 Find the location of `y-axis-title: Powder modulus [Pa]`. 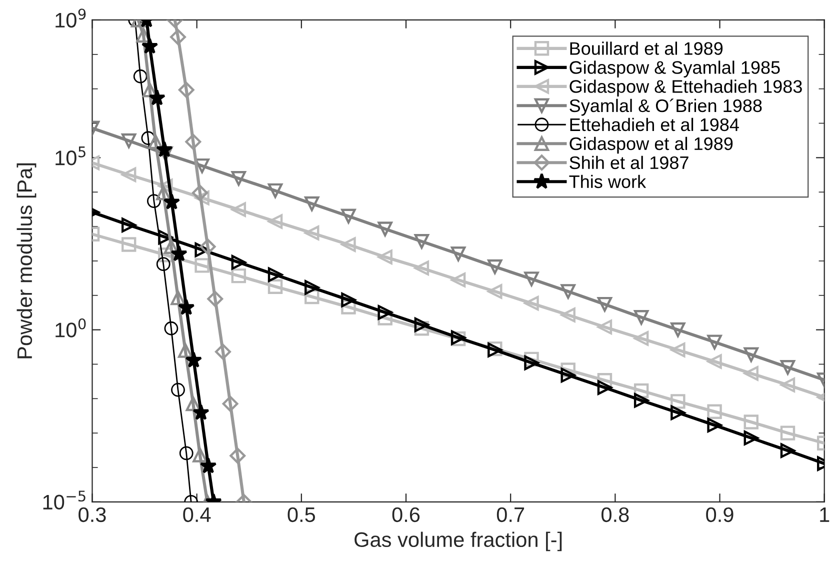

y-axis-title: Powder modulus [Pa] is located at coordinates (26, 260).